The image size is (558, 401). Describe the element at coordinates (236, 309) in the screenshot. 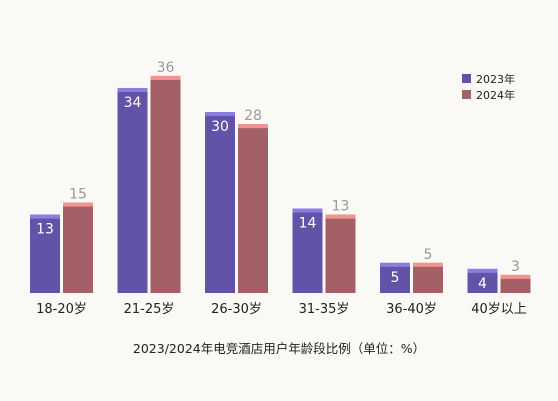

I see `x-tick-label-2: 26-30岁` at that location.